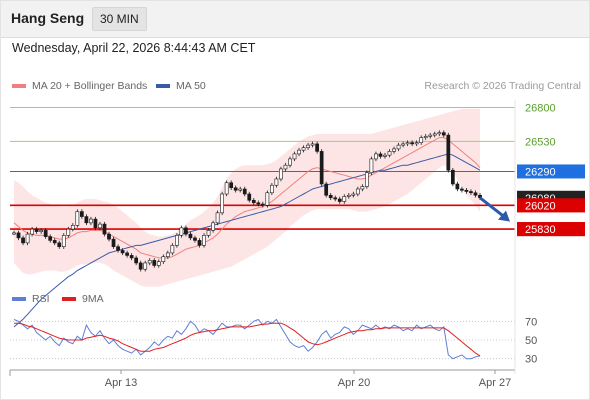  Describe the element at coordinates (354, 383) in the screenshot. I see `x-tick-label: Apr 20` at that location.